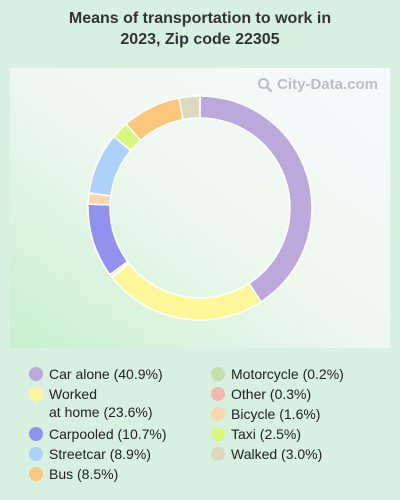  I want to click on legend-label: Motorcycle (0.2%), so click(287, 374).